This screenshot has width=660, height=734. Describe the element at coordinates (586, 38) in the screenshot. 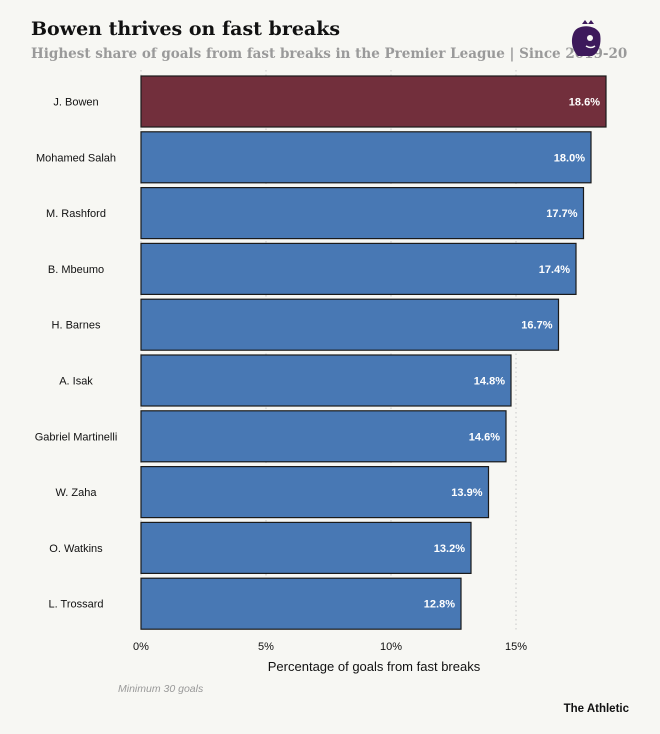

I see `premier-league-logo-icon` at that location.